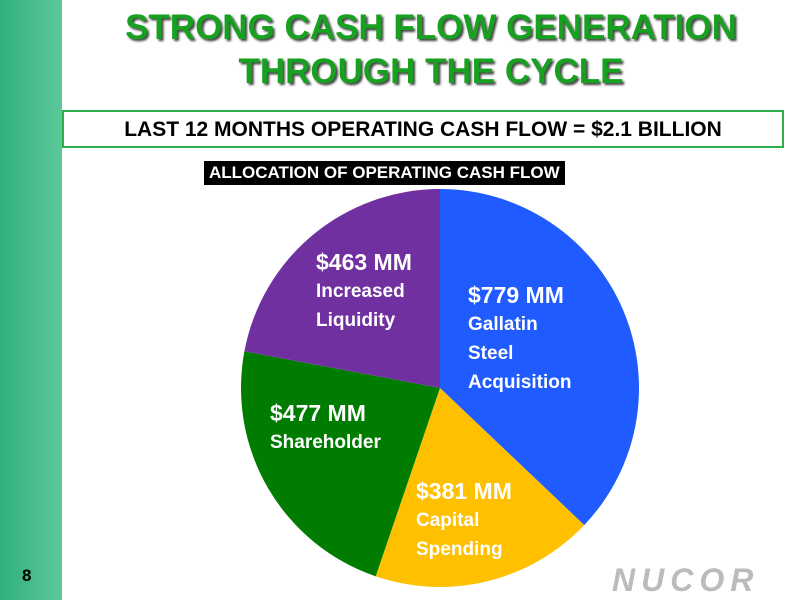  Describe the element at coordinates (516, 295) in the screenshot. I see `value-label: $779 MM` at that location.